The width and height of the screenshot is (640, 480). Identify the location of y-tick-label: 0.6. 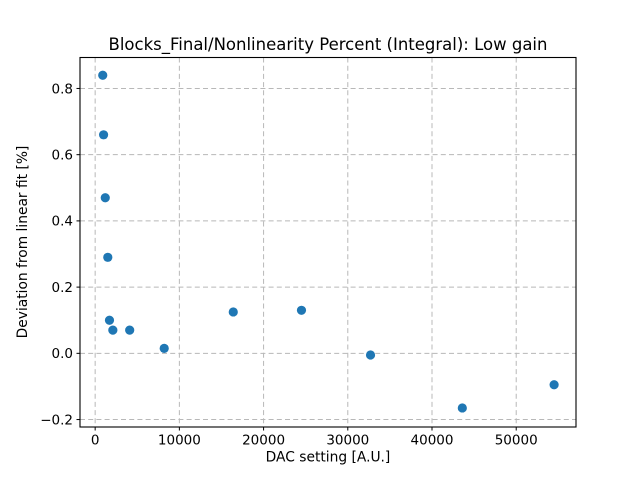
(62, 155).